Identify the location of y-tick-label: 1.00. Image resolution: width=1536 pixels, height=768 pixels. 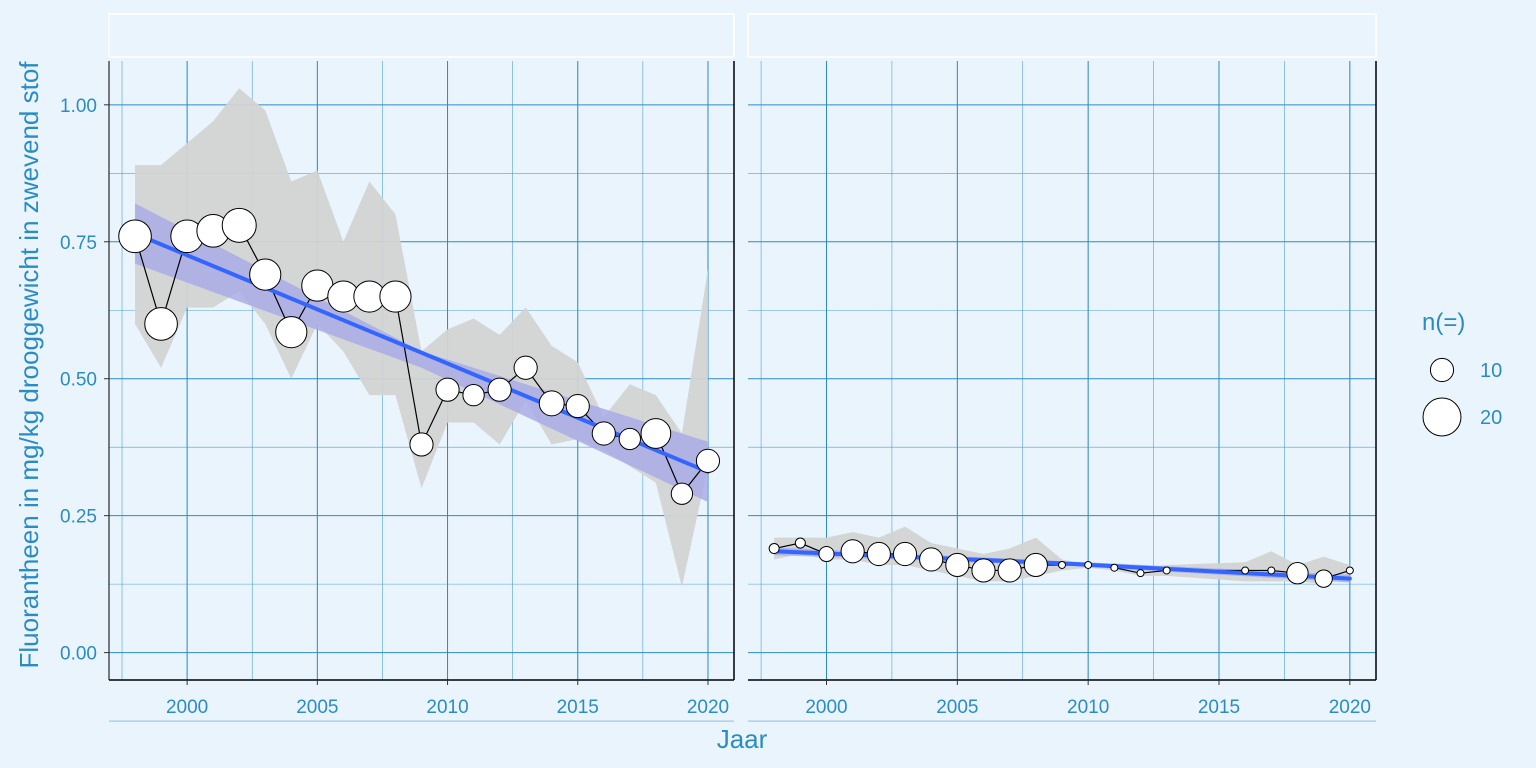
(78, 106).